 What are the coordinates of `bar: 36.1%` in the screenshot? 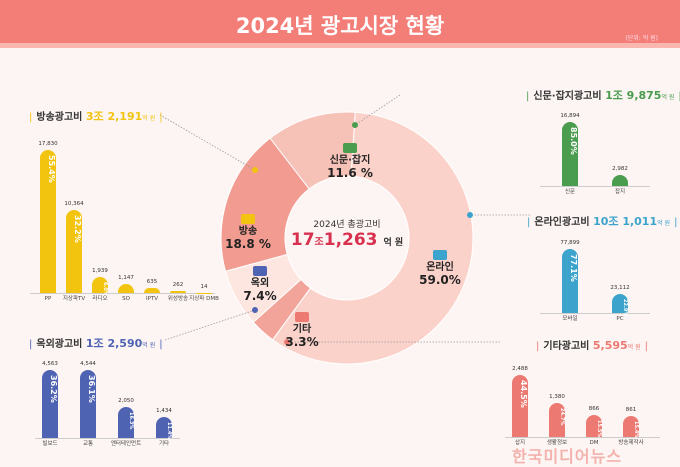 It's located at (88, 404).